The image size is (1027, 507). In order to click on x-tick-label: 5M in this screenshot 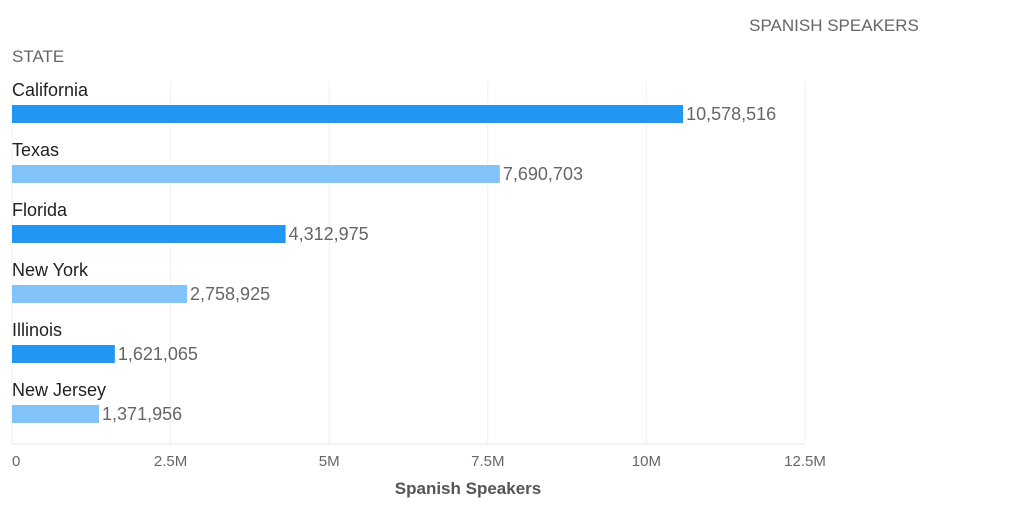, I will do `click(329, 461)`.